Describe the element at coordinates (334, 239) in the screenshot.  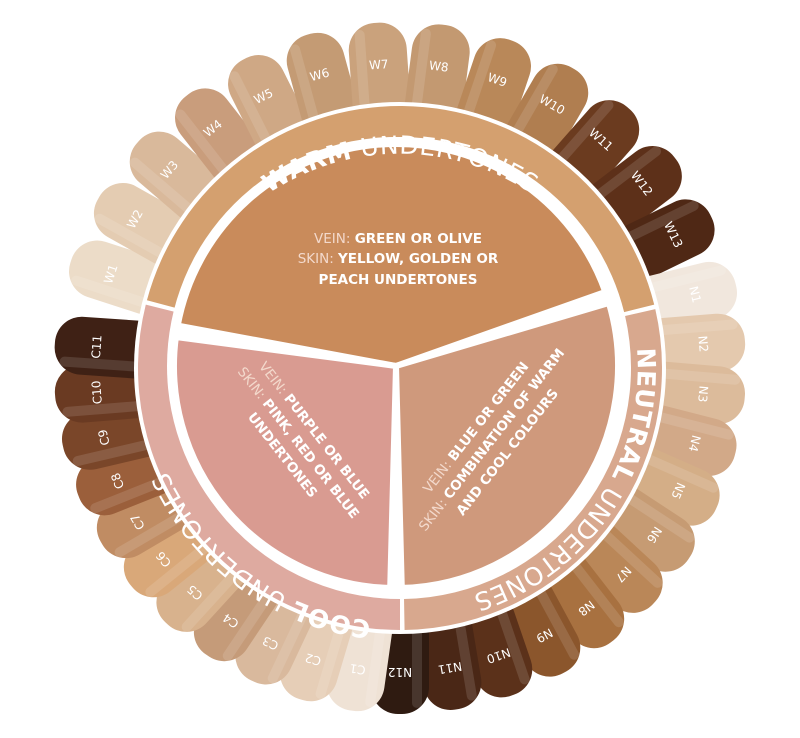
I see `vein-key: VEIN:` at that location.